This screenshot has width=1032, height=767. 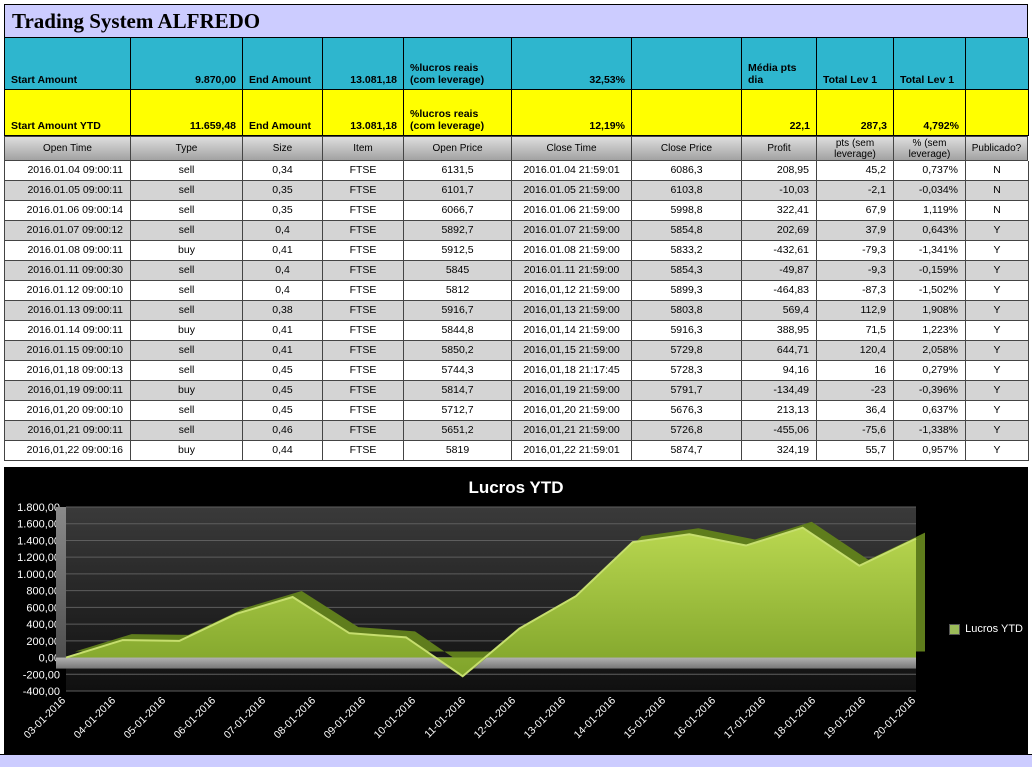 I want to click on table-cell: 2016,01,21 21:59:00, so click(x=572, y=431).